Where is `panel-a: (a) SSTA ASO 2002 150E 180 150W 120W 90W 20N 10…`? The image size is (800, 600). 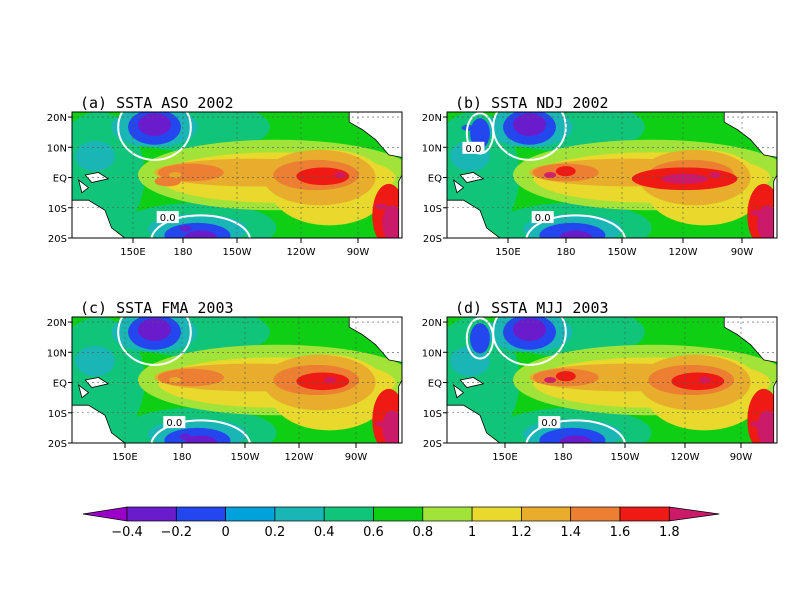 panel-a: (a) SSTA ASO 2002 150E 180 150W 120W 90W 20N 10… is located at coordinates (225, 176).